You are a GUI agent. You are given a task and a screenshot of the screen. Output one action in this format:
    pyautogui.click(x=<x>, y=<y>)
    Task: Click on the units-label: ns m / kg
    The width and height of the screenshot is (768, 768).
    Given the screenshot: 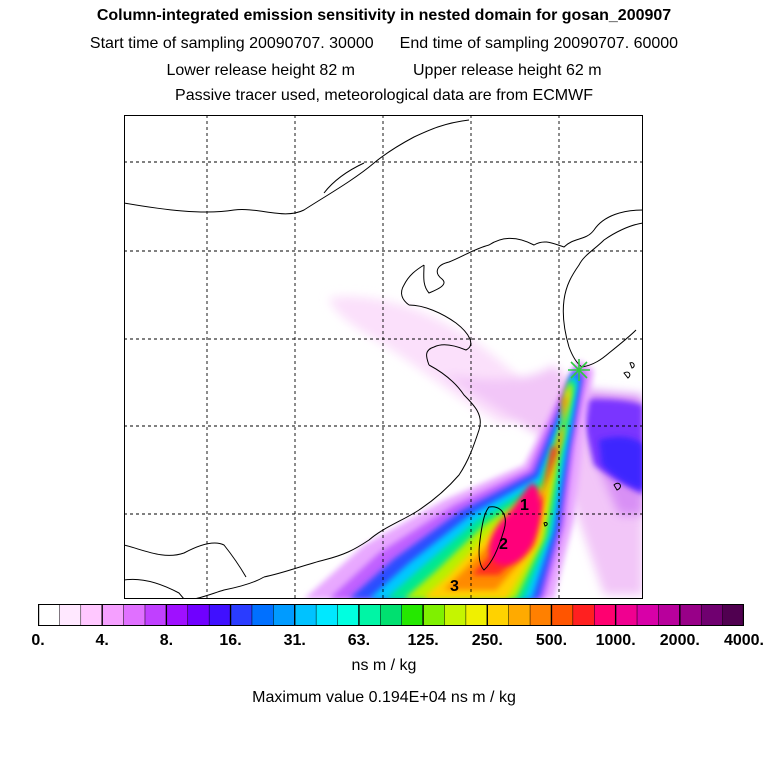 What is the action you would take?
    pyautogui.click(x=384, y=665)
    